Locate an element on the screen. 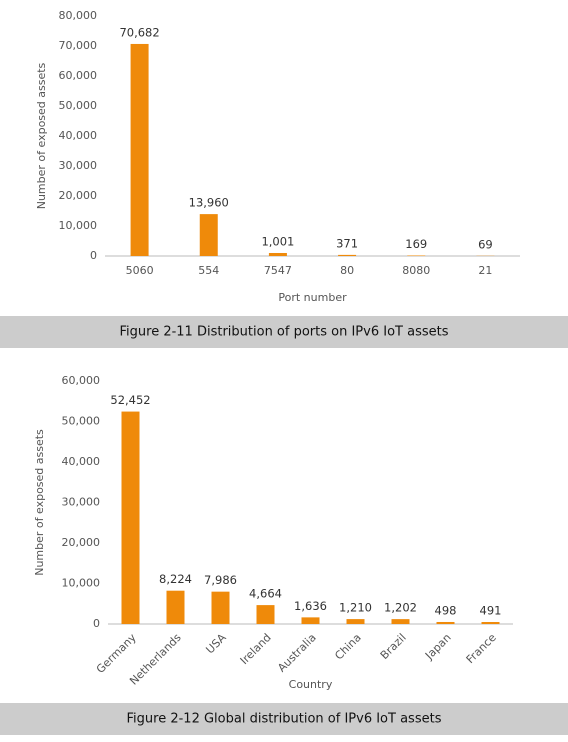 The height and width of the screenshot is (742, 568). x-tick-label: USA is located at coordinates (216, 644).